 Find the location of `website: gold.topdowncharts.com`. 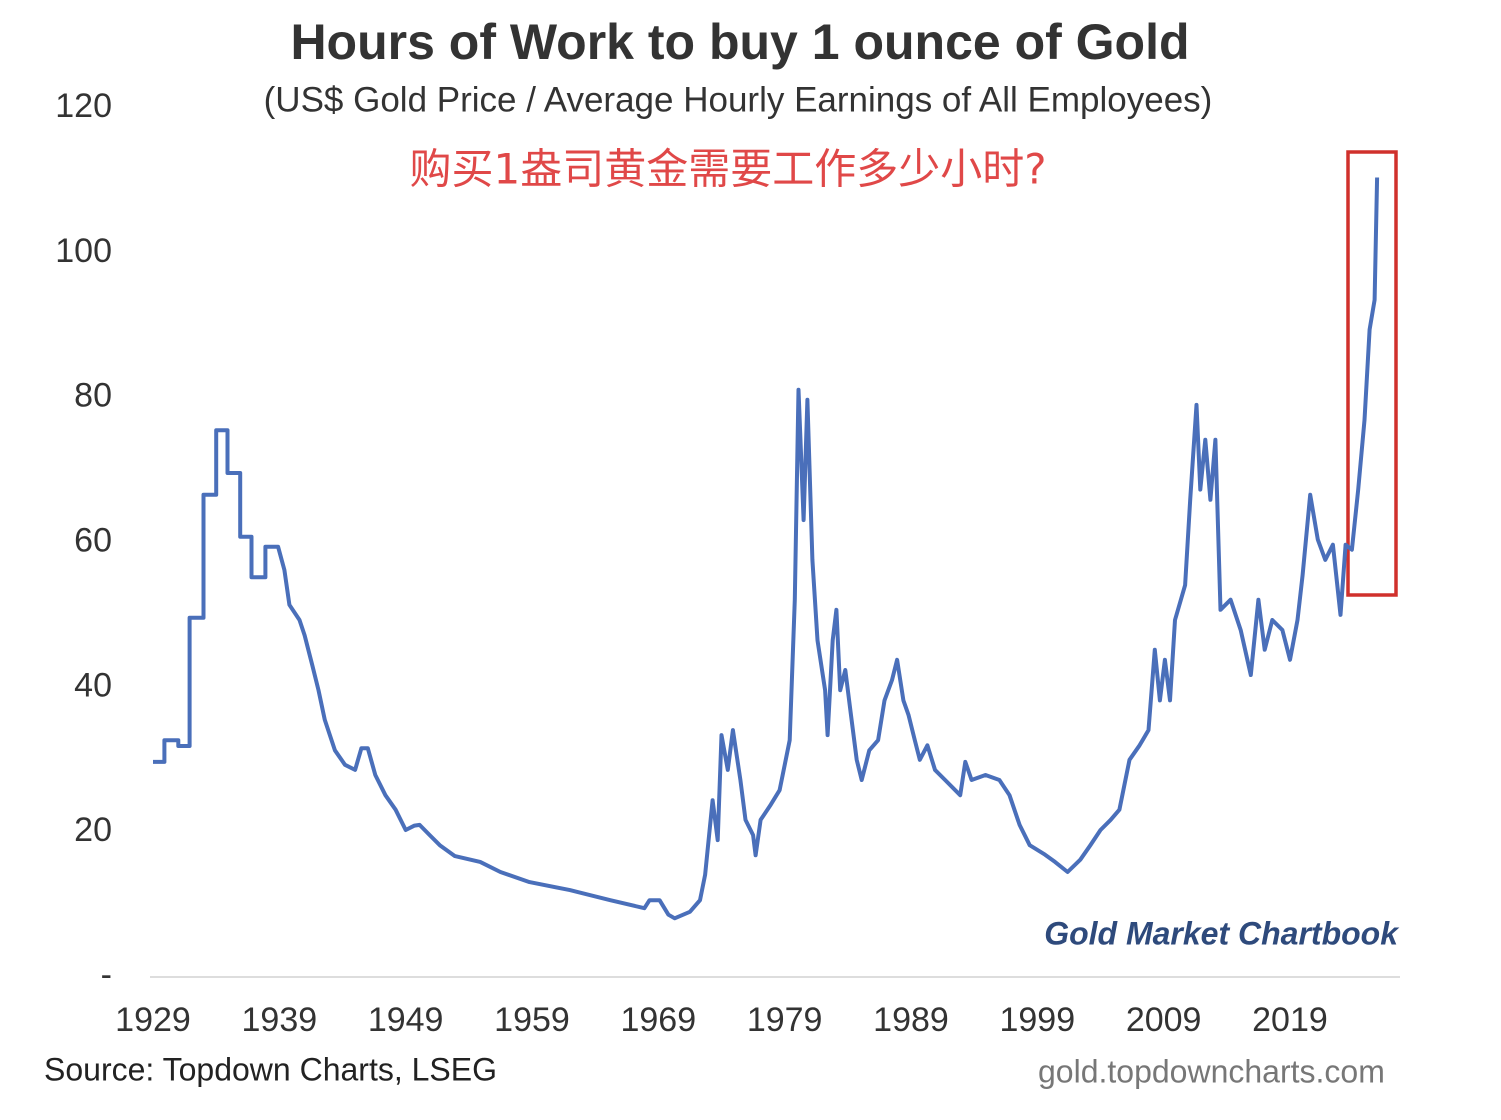

website: gold.topdowncharts.com is located at coordinates (1211, 1071).